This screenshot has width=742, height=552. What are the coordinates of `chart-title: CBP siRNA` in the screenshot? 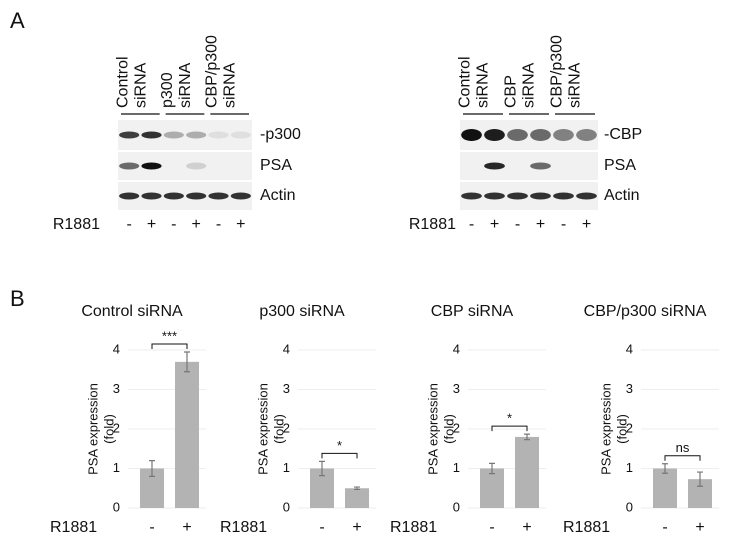 It's located at (472, 311).